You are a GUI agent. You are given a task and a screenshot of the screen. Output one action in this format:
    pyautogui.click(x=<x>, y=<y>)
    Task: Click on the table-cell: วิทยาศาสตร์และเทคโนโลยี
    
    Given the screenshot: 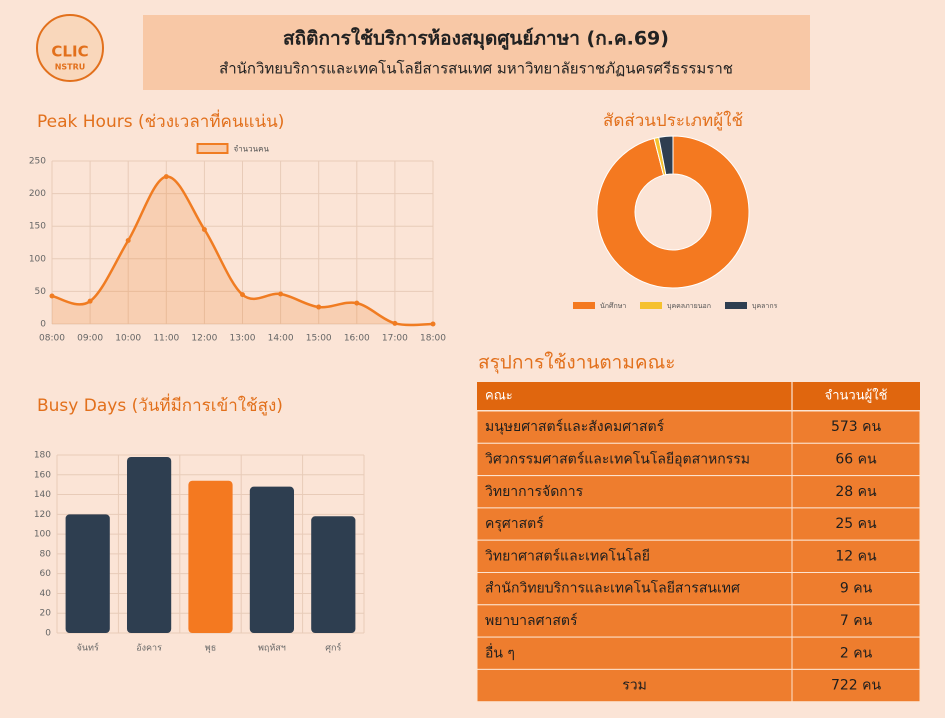 What is the action you would take?
    pyautogui.click(x=567, y=555)
    